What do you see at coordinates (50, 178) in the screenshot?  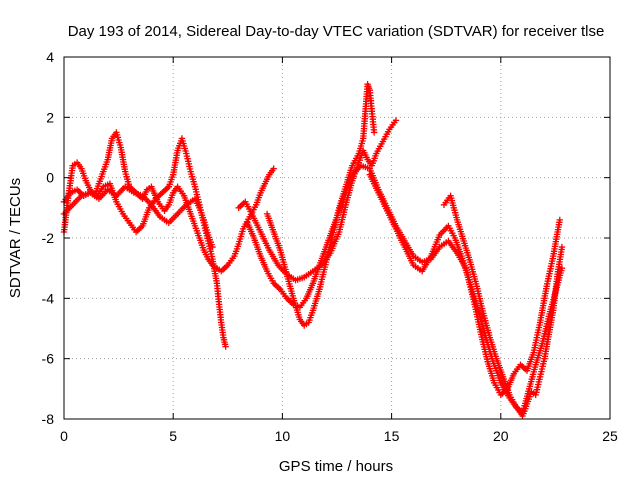 I see `y-tick-label: 0` at bounding box center [50, 178].